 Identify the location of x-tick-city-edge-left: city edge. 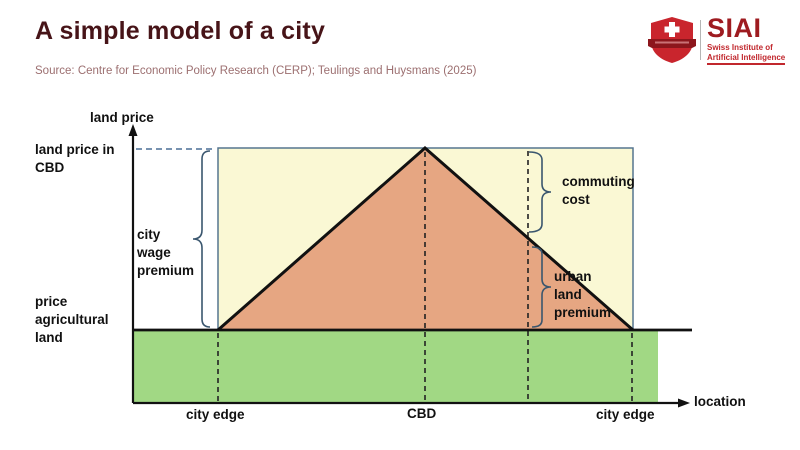
(215, 414).